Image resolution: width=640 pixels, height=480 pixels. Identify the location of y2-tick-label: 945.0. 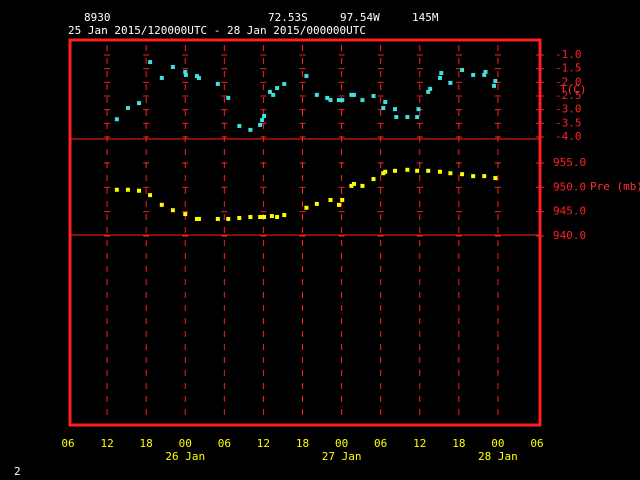
(569, 211).